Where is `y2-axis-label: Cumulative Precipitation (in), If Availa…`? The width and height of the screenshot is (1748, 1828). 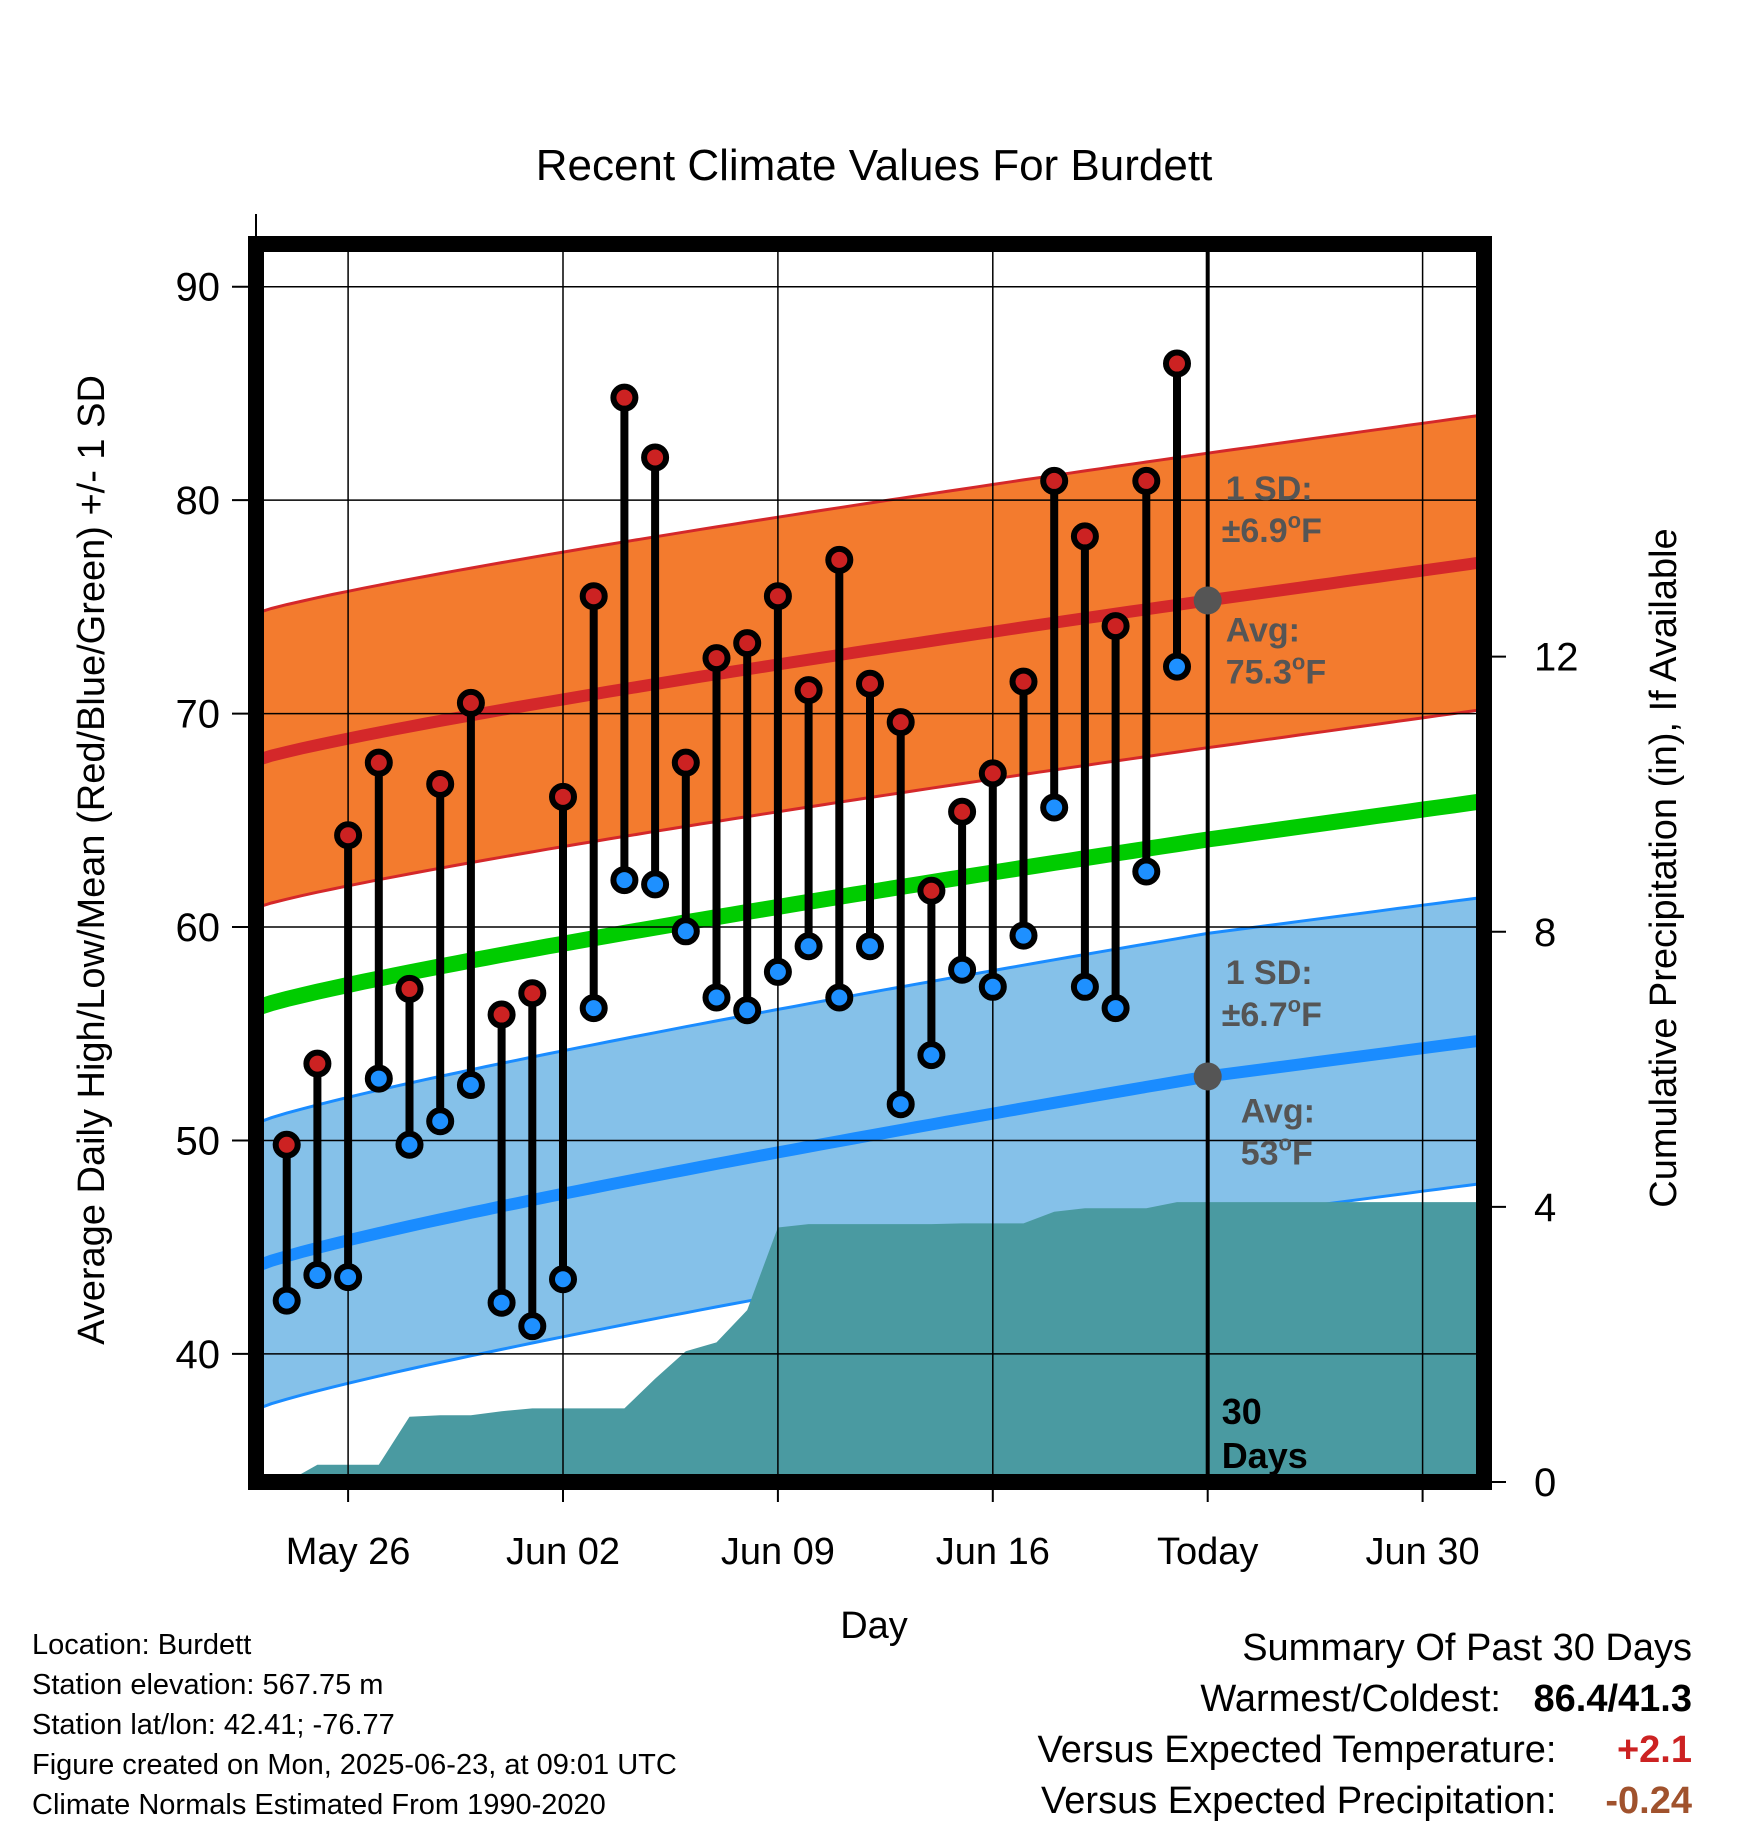
y2-axis-label: Cumulative Precipitation (in), If Availa… is located at coordinates (1664, 867).